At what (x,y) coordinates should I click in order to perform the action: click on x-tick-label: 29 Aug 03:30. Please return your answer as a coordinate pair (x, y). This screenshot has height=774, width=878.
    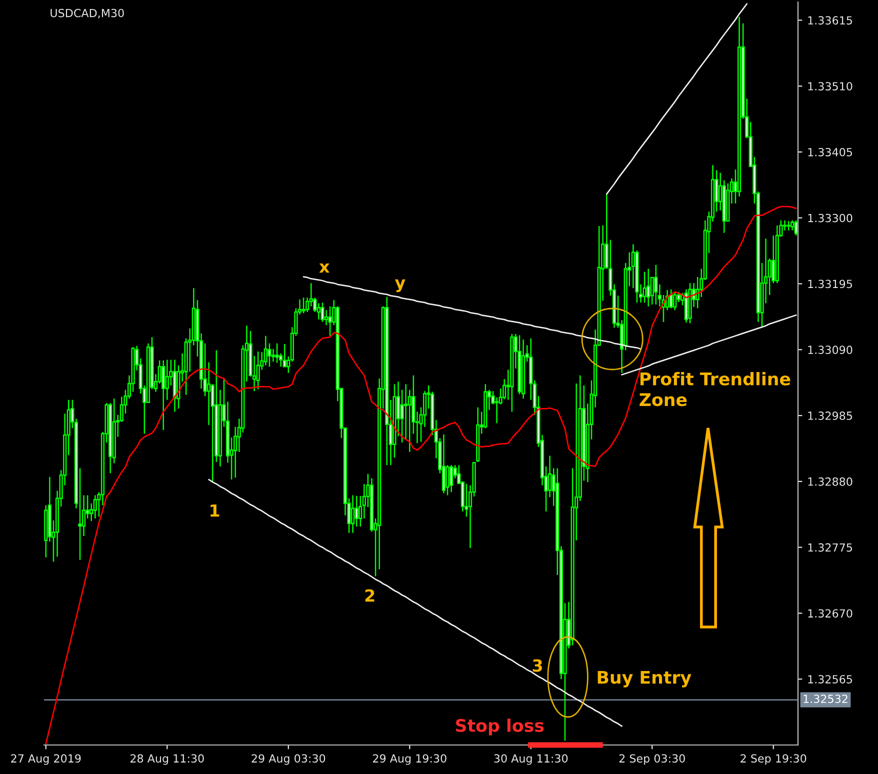
    Looking at the image, I should click on (289, 759).